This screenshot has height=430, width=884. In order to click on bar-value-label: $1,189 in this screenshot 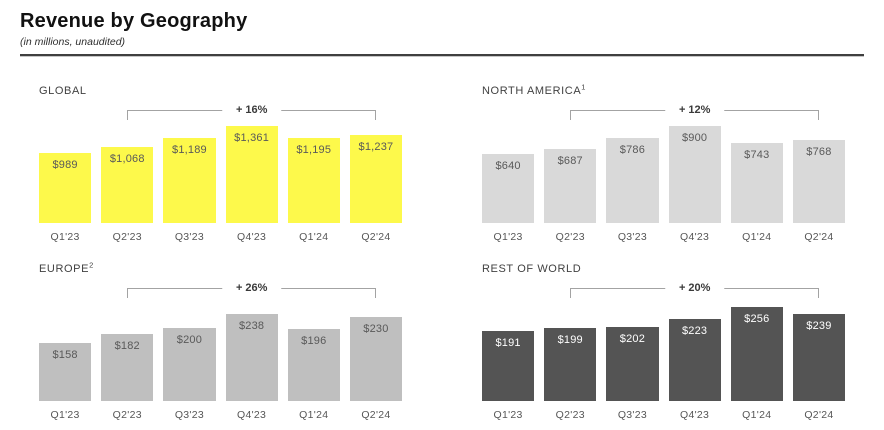, I will do `click(189, 150)`.